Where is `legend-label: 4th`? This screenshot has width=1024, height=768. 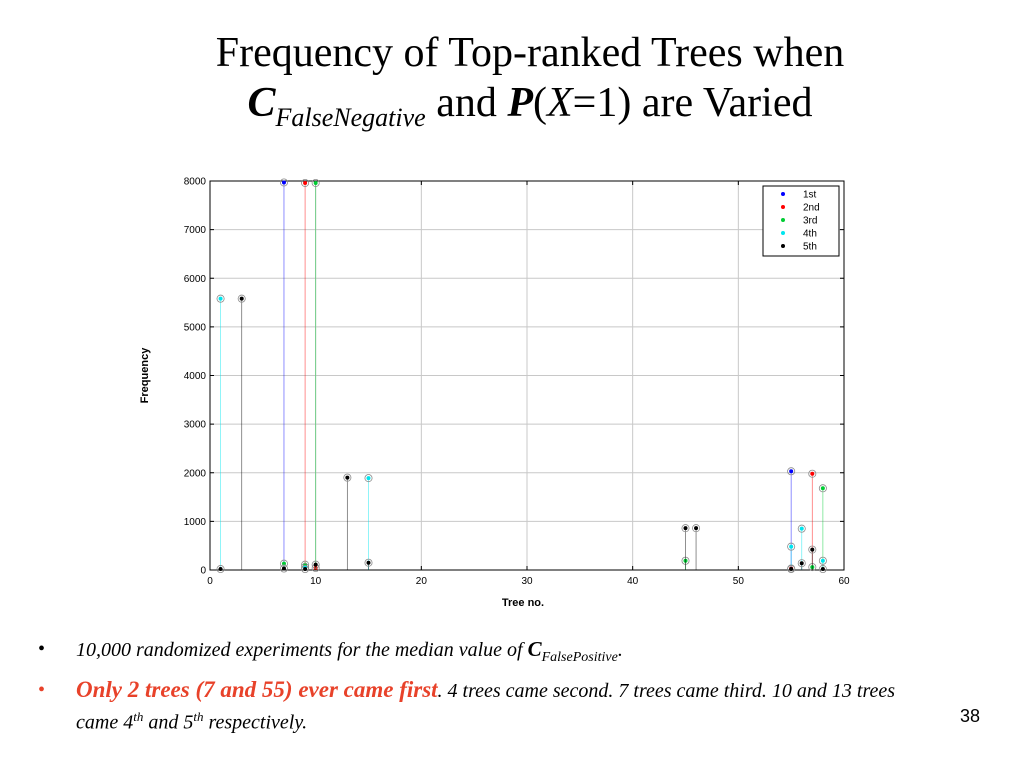
legend-label: 4th is located at coordinates (810, 234).